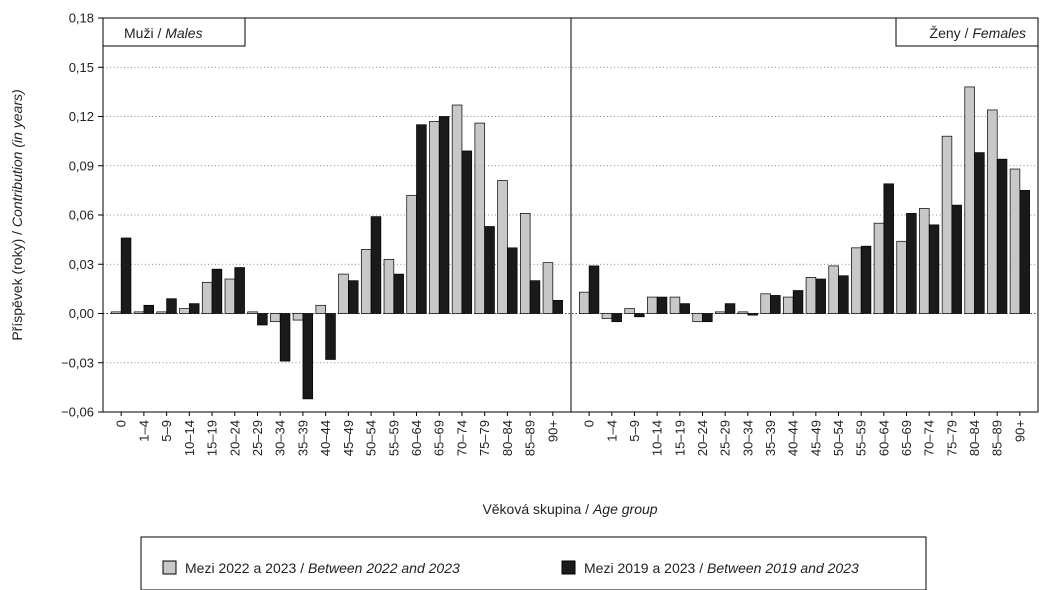  What do you see at coordinates (974, 438) in the screenshot?
I see `x-tick-label: 80–84` at bounding box center [974, 438].